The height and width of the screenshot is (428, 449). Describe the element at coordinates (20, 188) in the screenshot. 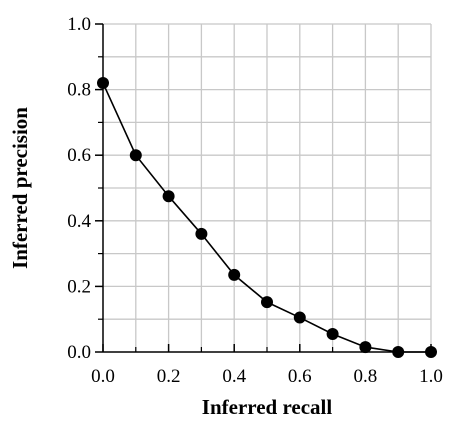

I see `y-axis-title: Inferred precision` at that location.